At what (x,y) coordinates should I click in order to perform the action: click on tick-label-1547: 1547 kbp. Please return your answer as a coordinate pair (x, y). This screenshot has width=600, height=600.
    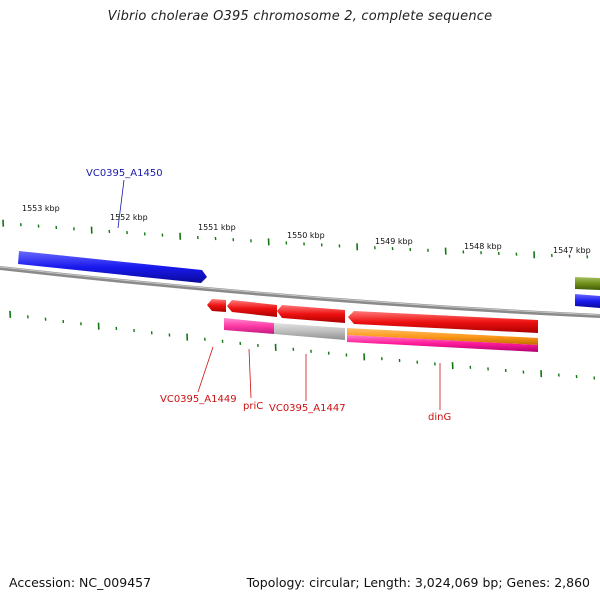
    Looking at the image, I should click on (572, 250).